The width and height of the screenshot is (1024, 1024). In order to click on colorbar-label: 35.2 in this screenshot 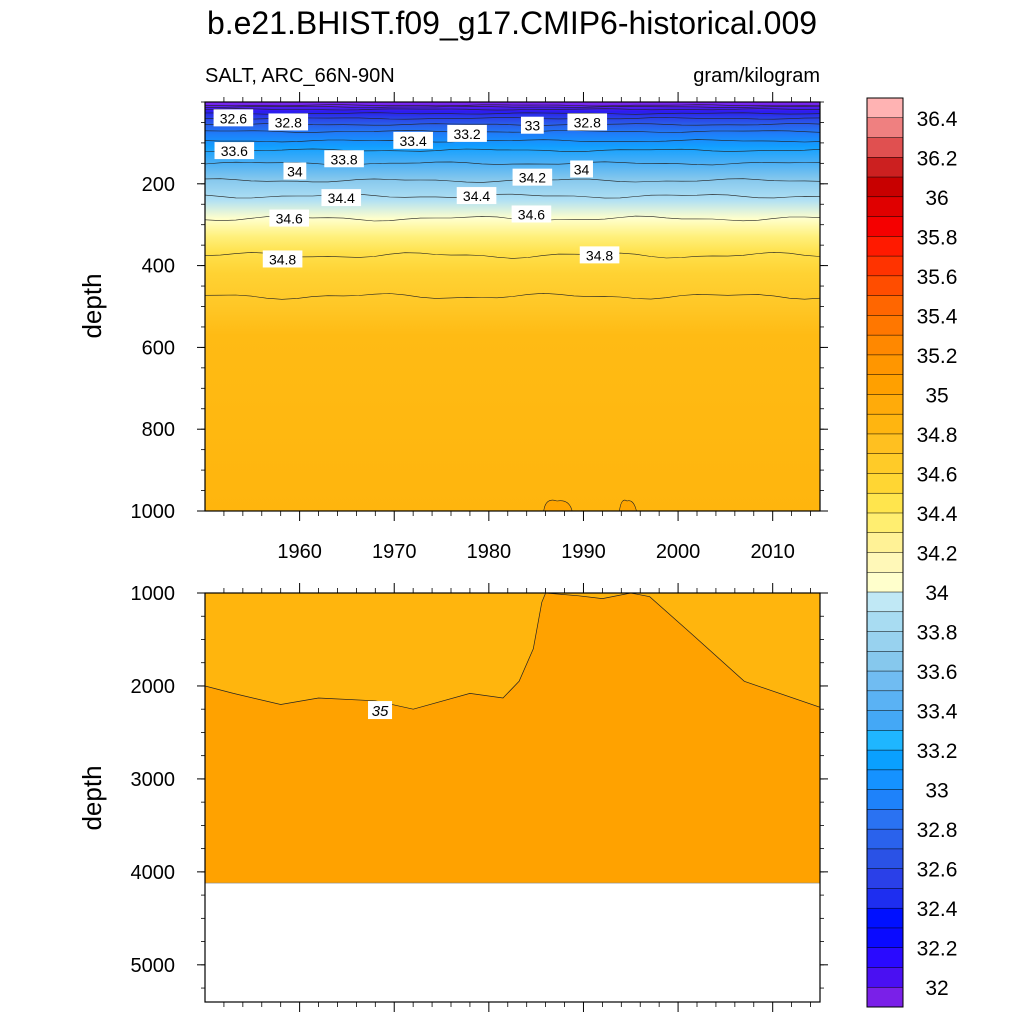, I will do `click(937, 356)`.